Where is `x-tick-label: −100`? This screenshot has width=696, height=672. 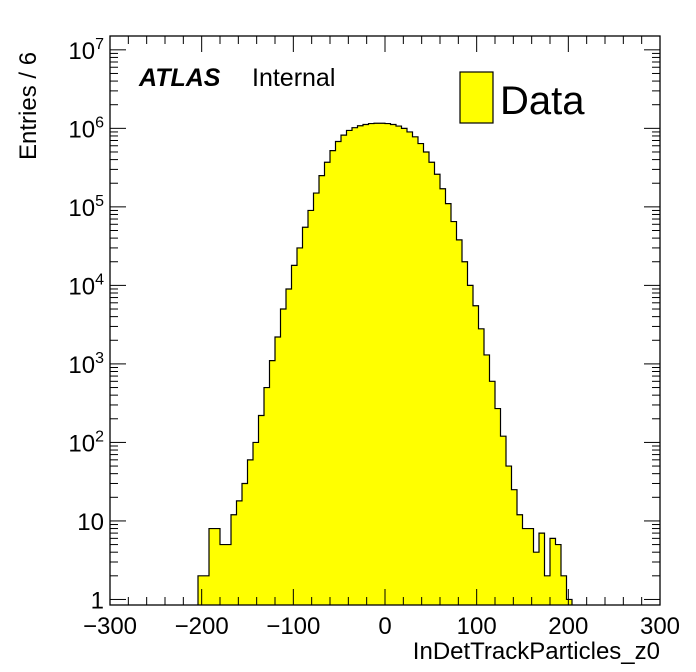 x-tick-label: −100 is located at coordinates (293, 626).